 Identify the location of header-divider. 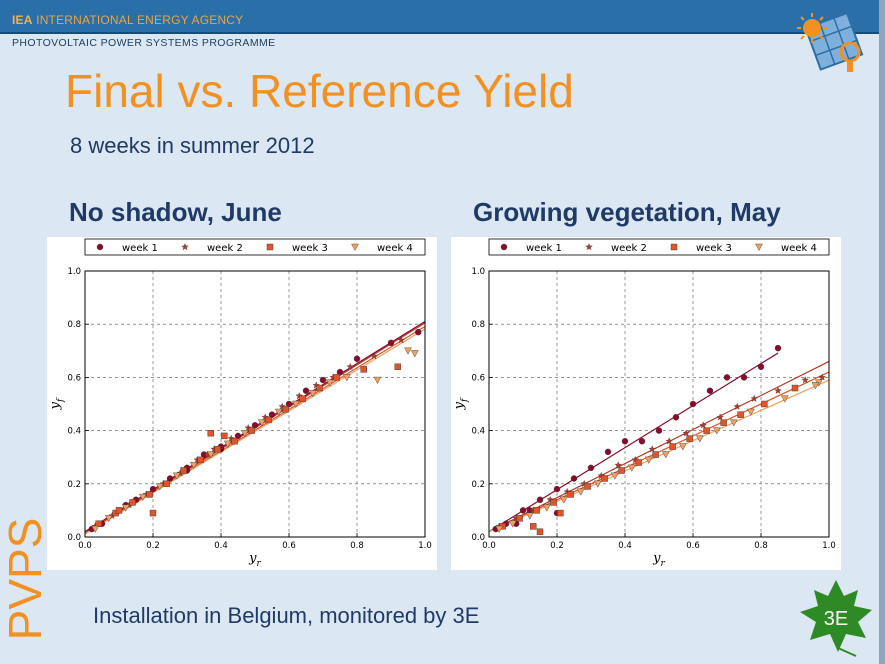
(442, 33).